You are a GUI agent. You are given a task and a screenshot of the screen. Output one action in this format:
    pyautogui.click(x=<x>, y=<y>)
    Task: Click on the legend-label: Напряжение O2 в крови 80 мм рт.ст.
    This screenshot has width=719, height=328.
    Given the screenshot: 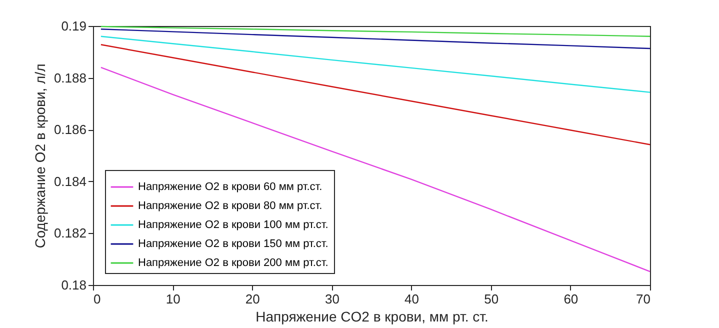 What is the action you would take?
    pyautogui.click(x=230, y=206)
    